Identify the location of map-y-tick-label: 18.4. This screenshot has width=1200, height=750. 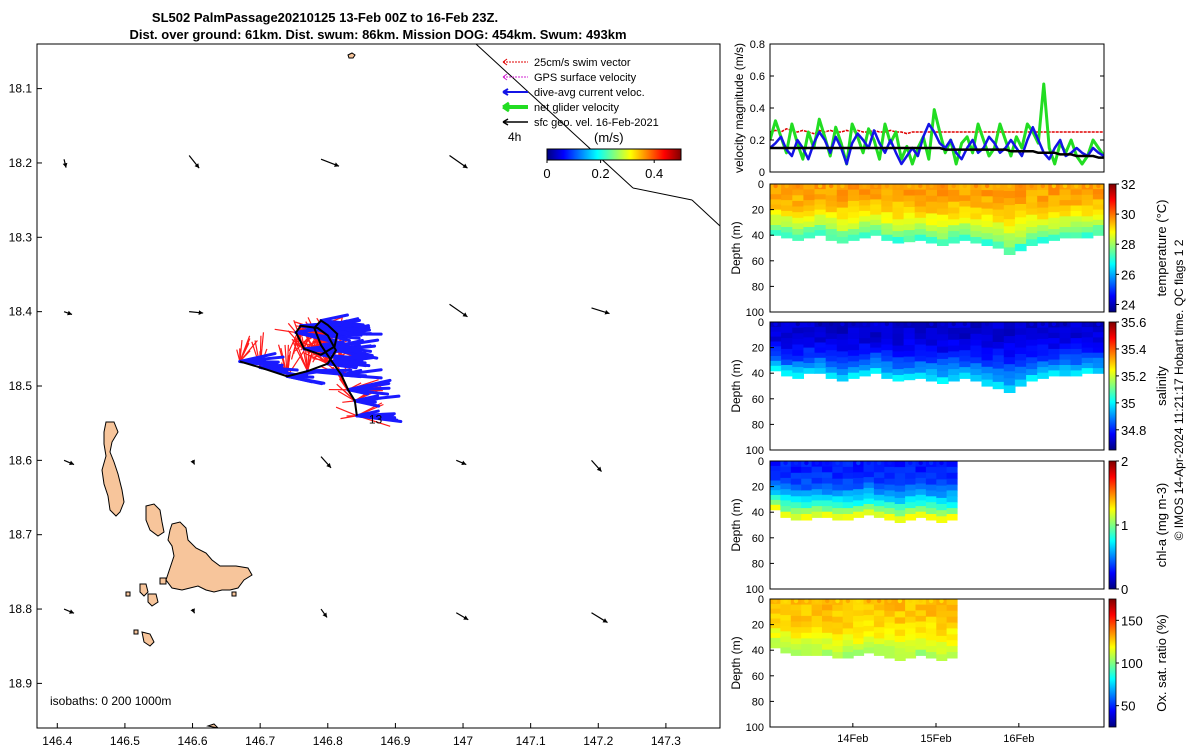
(21, 312).